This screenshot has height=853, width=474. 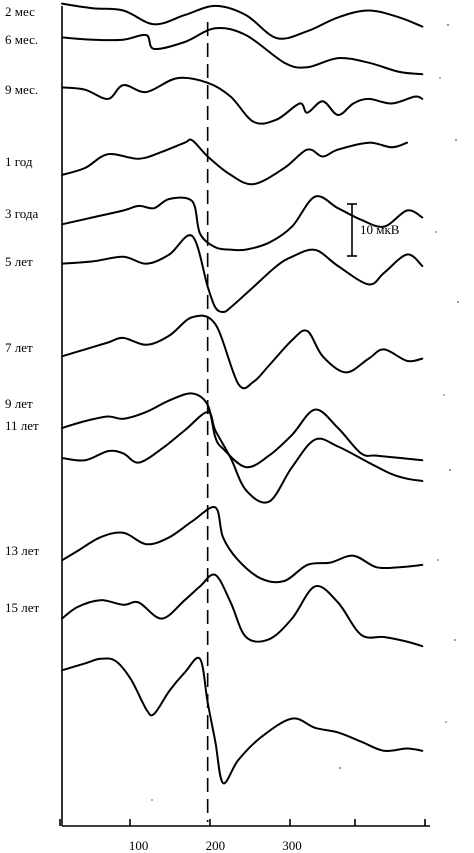 What do you see at coordinates (19, 347) in the screenshot?
I see `trace-label-7: 7 лет` at bounding box center [19, 347].